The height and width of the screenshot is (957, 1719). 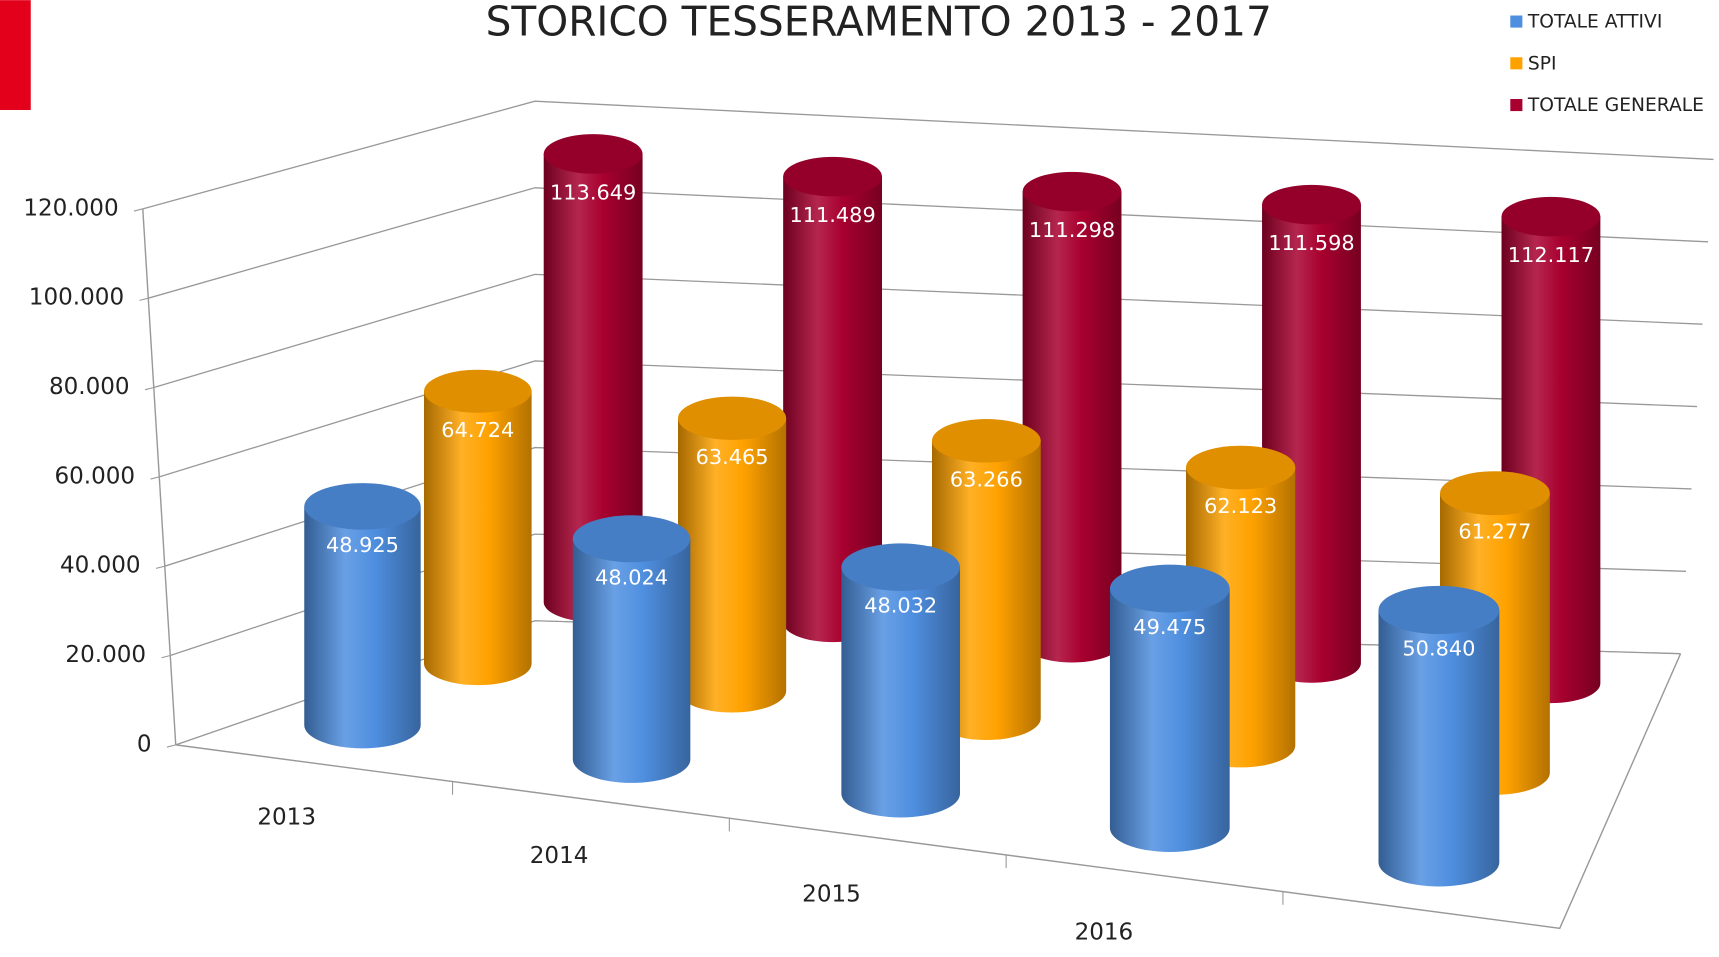 What do you see at coordinates (1615, 105) in the screenshot?
I see `legend-label: TOTALE GENERALE` at bounding box center [1615, 105].